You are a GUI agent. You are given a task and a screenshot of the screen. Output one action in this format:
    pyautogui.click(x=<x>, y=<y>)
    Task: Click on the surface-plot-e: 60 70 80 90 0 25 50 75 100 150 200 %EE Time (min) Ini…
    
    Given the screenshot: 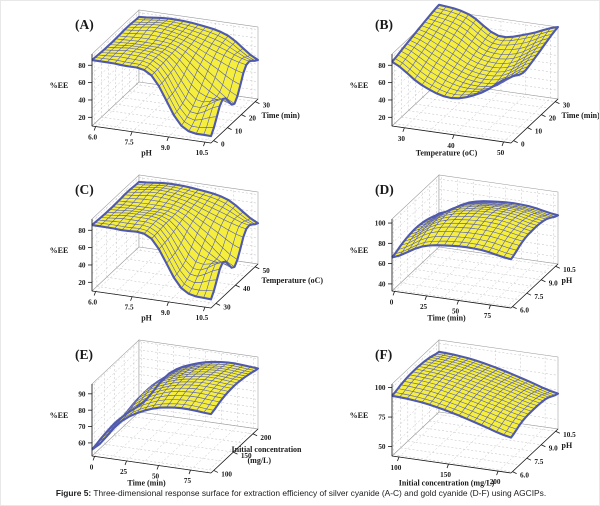 What is the action you would take?
    pyautogui.click(x=176, y=413)
    